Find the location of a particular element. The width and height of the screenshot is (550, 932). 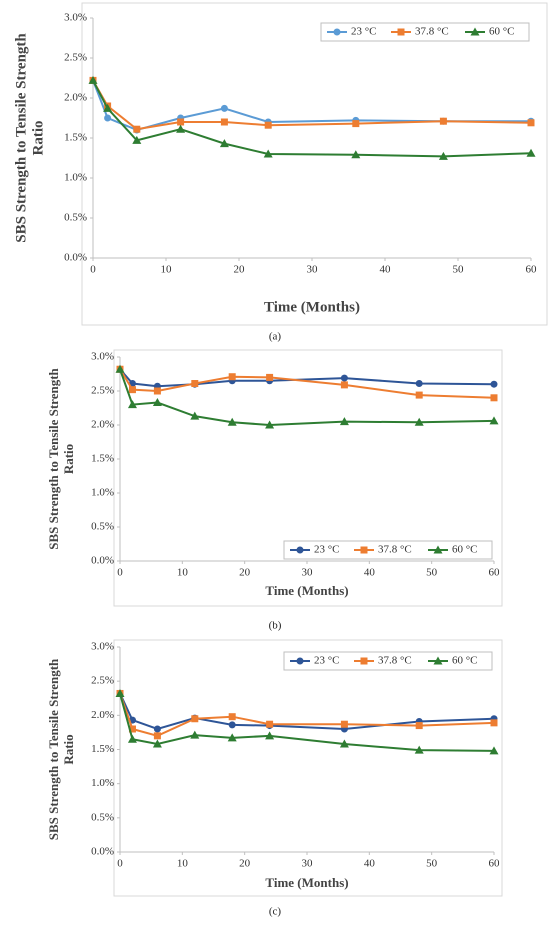

caption: (b) is located at coordinates (275, 626).